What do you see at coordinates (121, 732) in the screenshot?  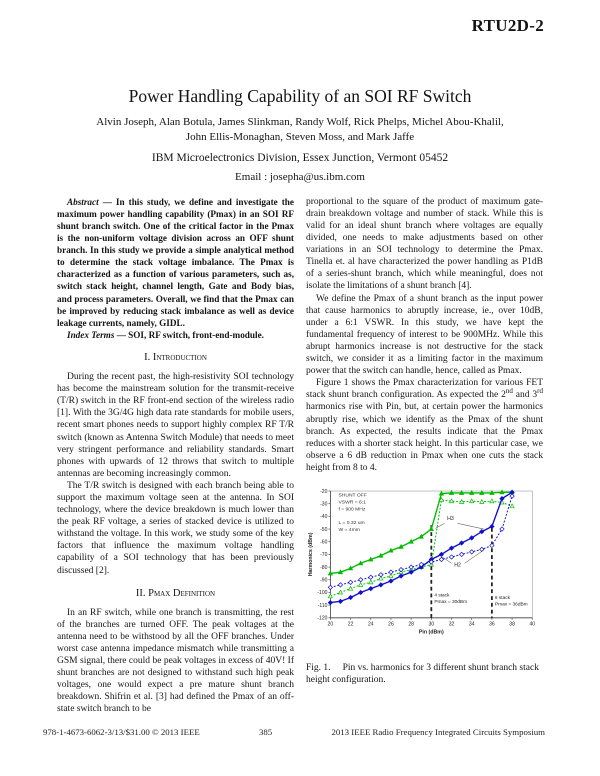 I see `footer-copyright: 978-1-4673-6062-3/13/$31.00 © 2013 IEEE` at bounding box center [121, 732].